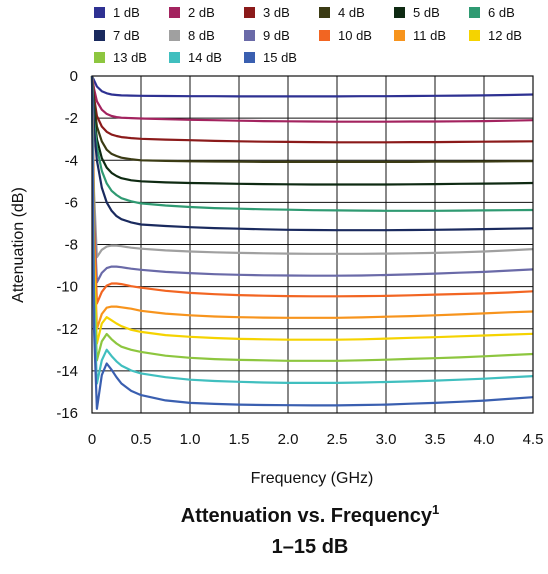  What do you see at coordinates (484, 439) in the screenshot?
I see `x-tick-label: 4.0` at bounding box center [484, 439].